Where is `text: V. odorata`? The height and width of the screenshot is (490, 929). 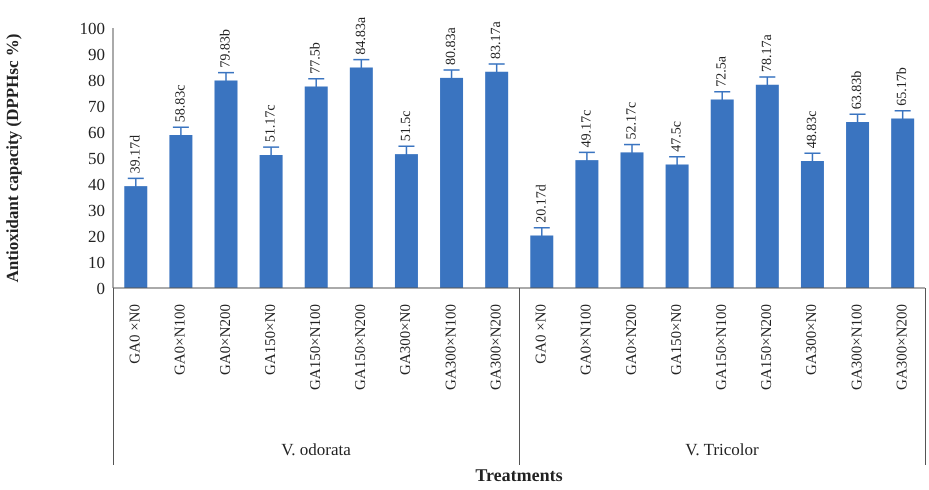
text: V. odorata is located at coordinates (316, 450).